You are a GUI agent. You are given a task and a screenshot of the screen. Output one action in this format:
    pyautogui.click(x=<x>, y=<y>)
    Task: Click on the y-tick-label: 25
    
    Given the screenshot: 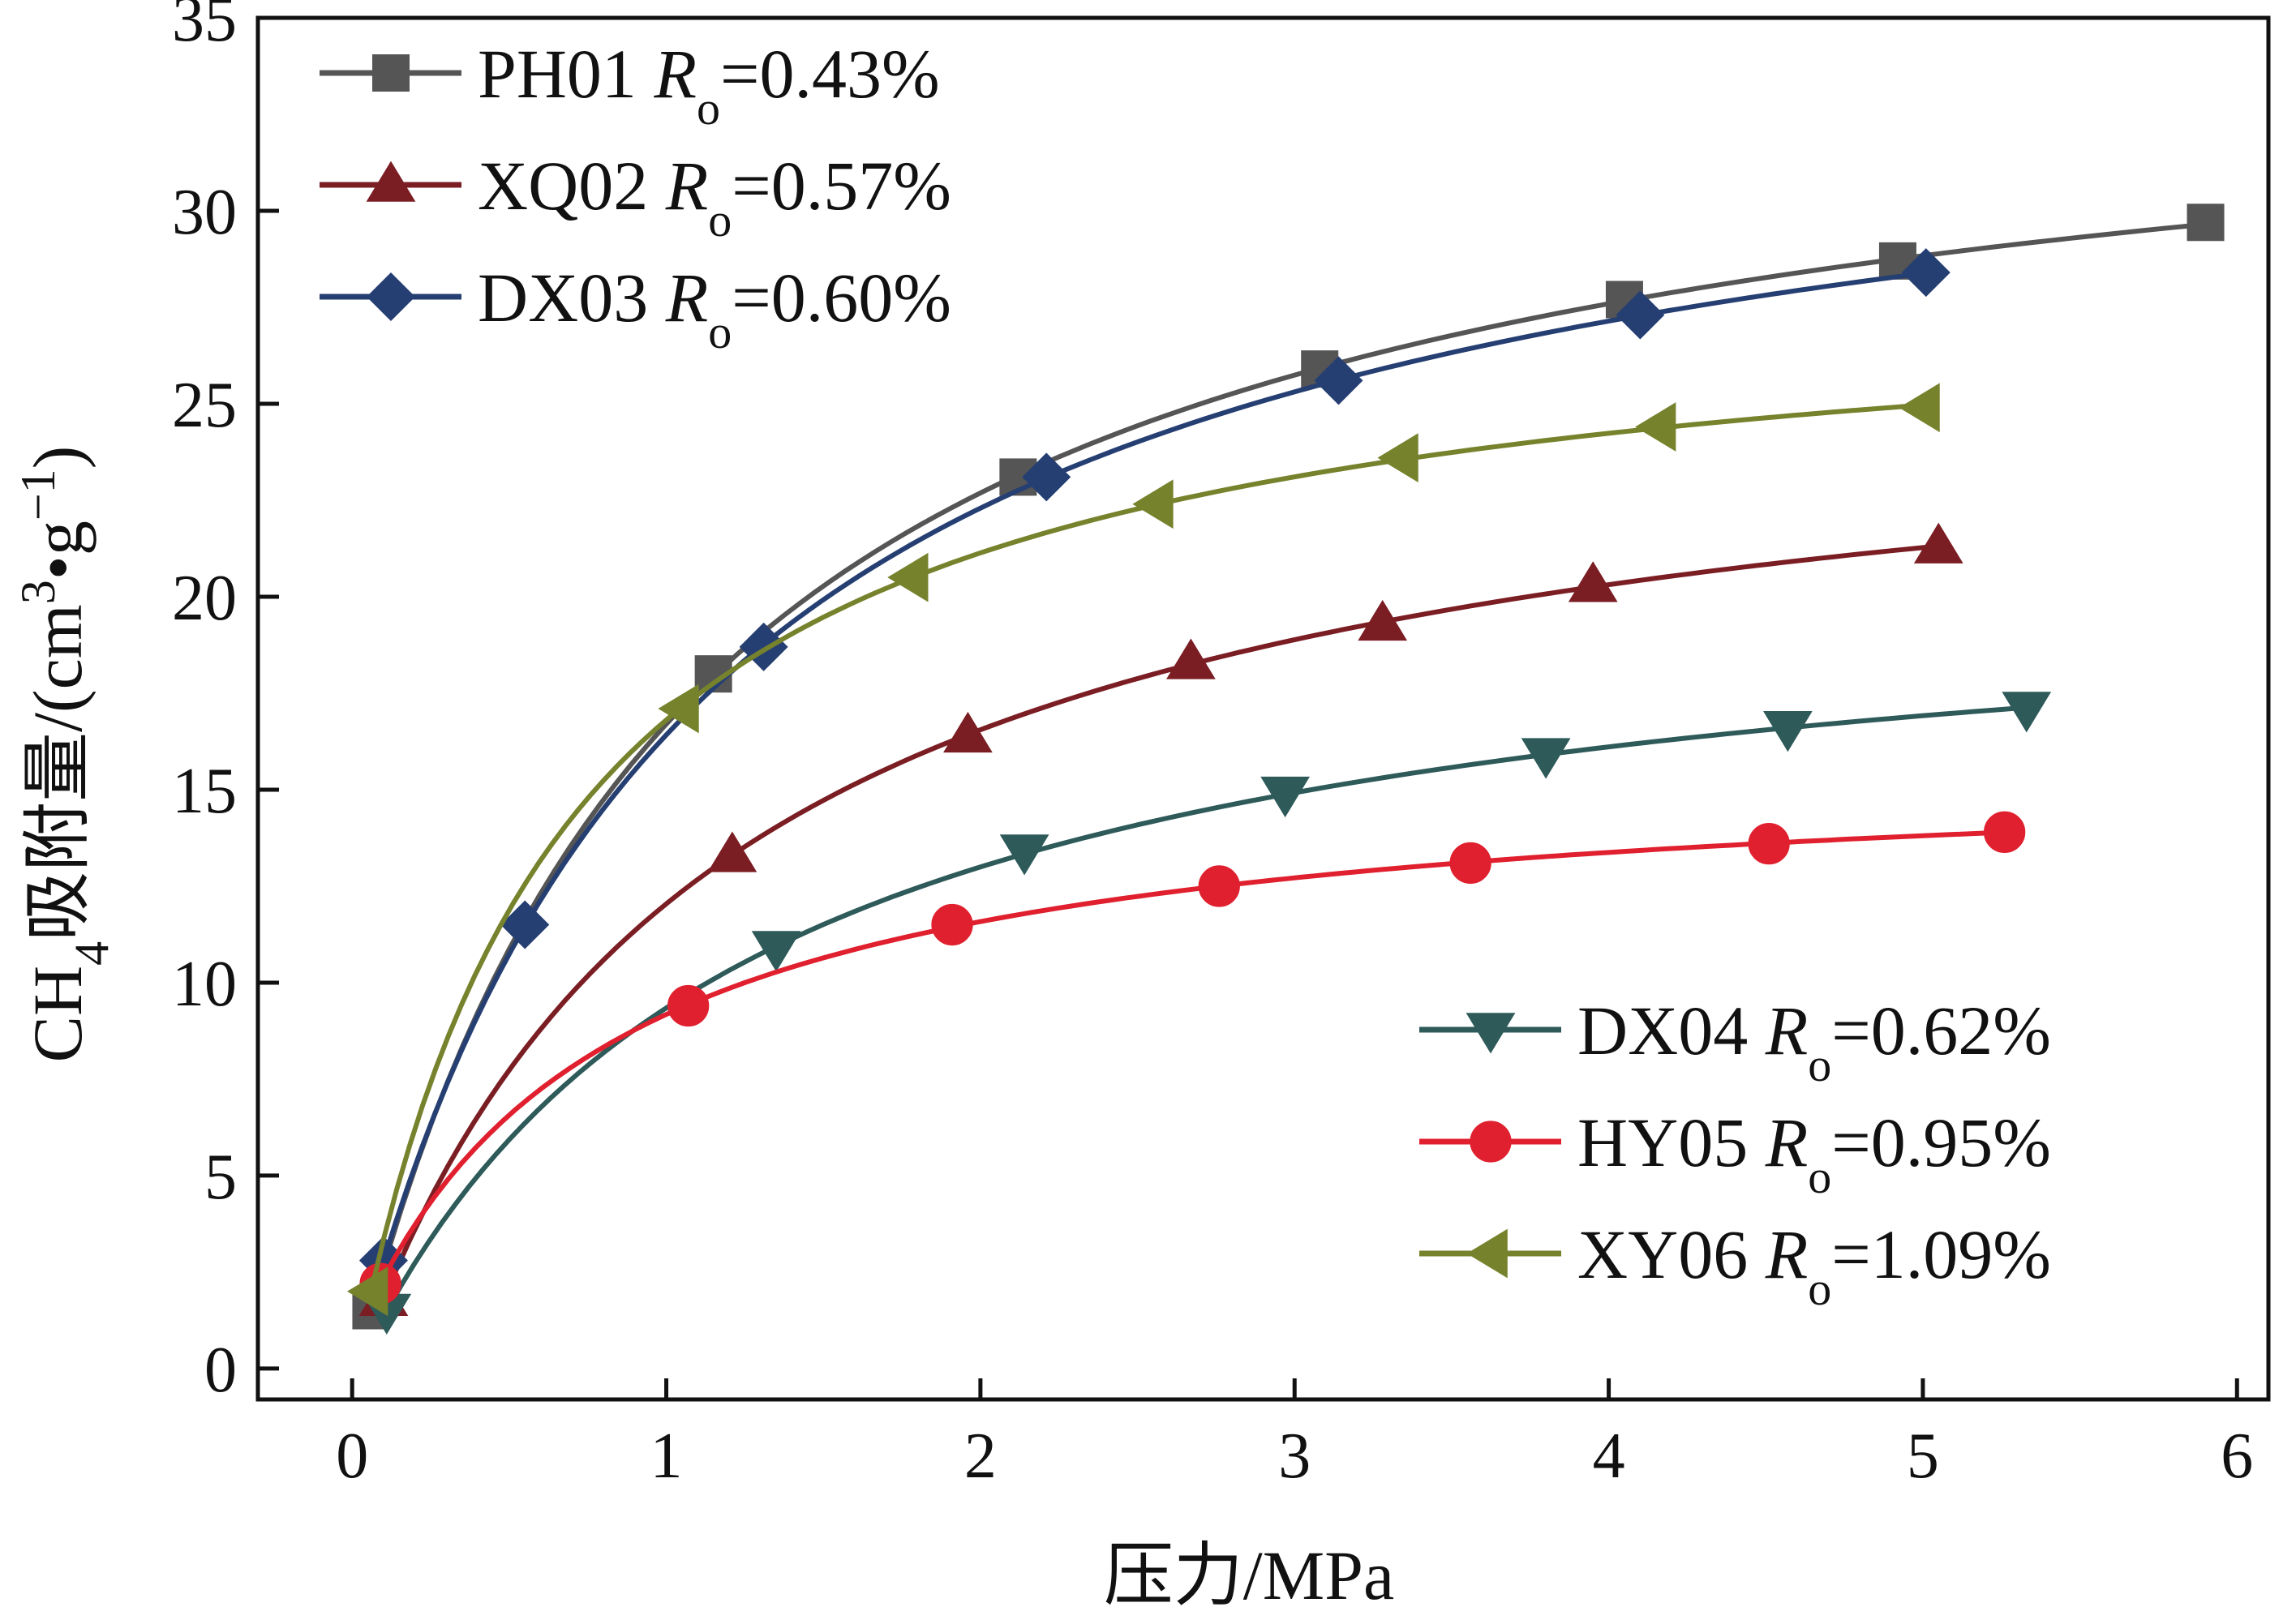 What is the action you would take?
    pyautogui.click(x=204, y=406)
    